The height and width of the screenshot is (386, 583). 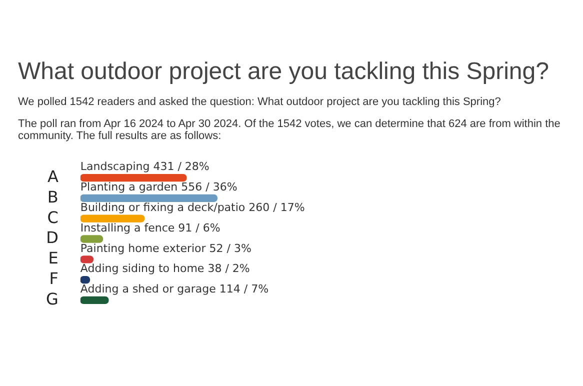 I want to click on data-label: Landscaping 431 / 28%, so click(x=145, y=167).